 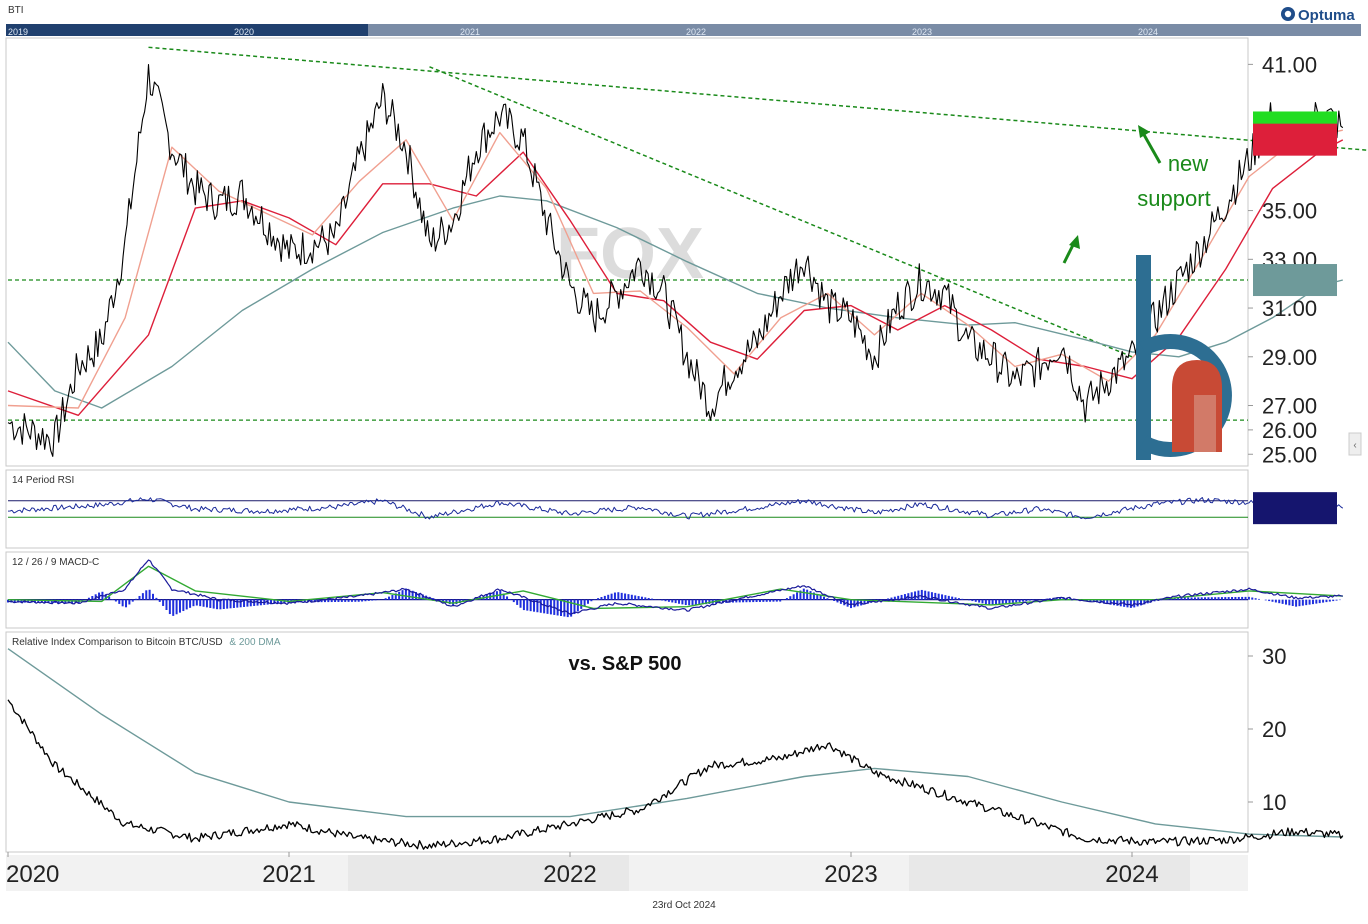 I want to click on nav-year-label: 2024, so click(x=1148, y=32).